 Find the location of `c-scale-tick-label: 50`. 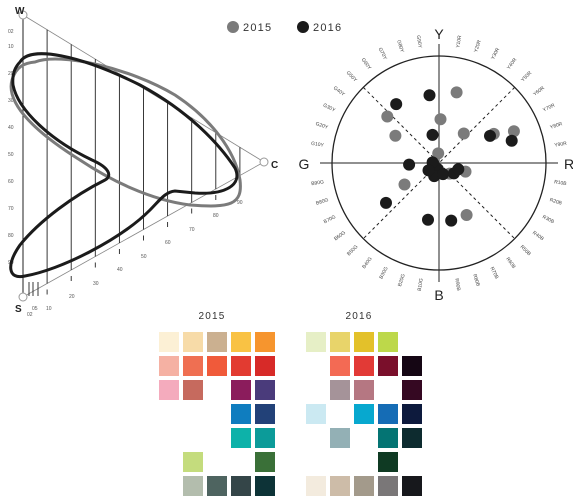

c-scale-tick-label: 50 is located at coordinates (144, 257).